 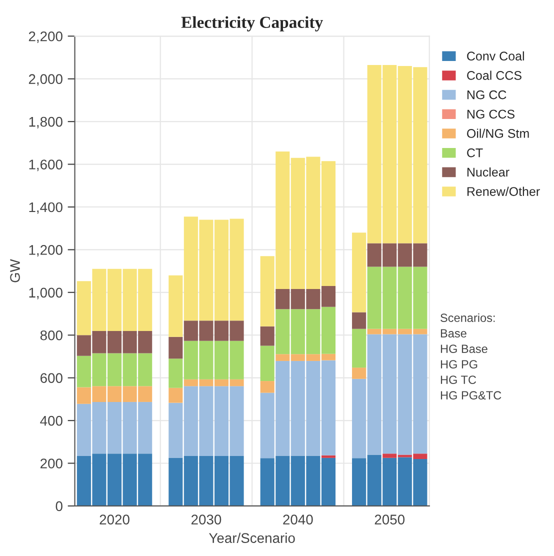 I want to click on y-tick-label: 1,600, so click(x=45, y=166).